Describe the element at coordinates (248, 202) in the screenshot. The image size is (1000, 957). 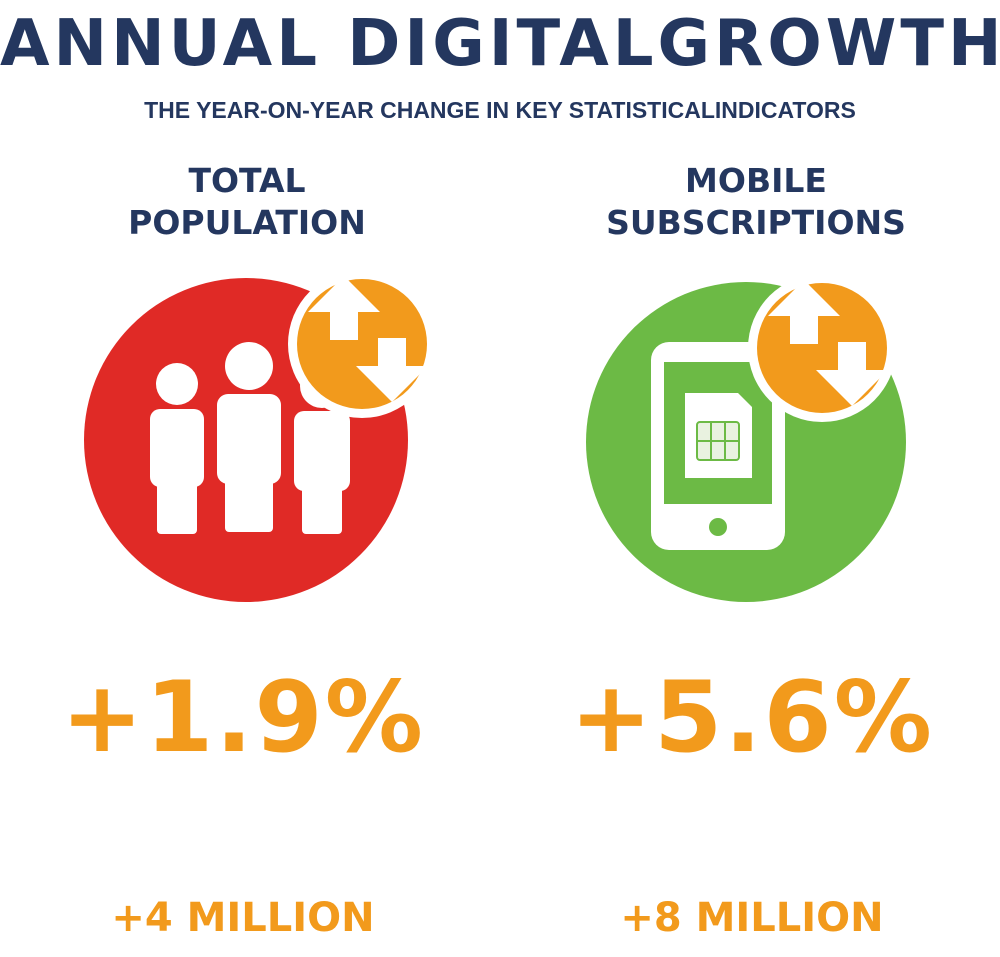
I see `stat-heading-population: TOTAL POPULATION` at that location.